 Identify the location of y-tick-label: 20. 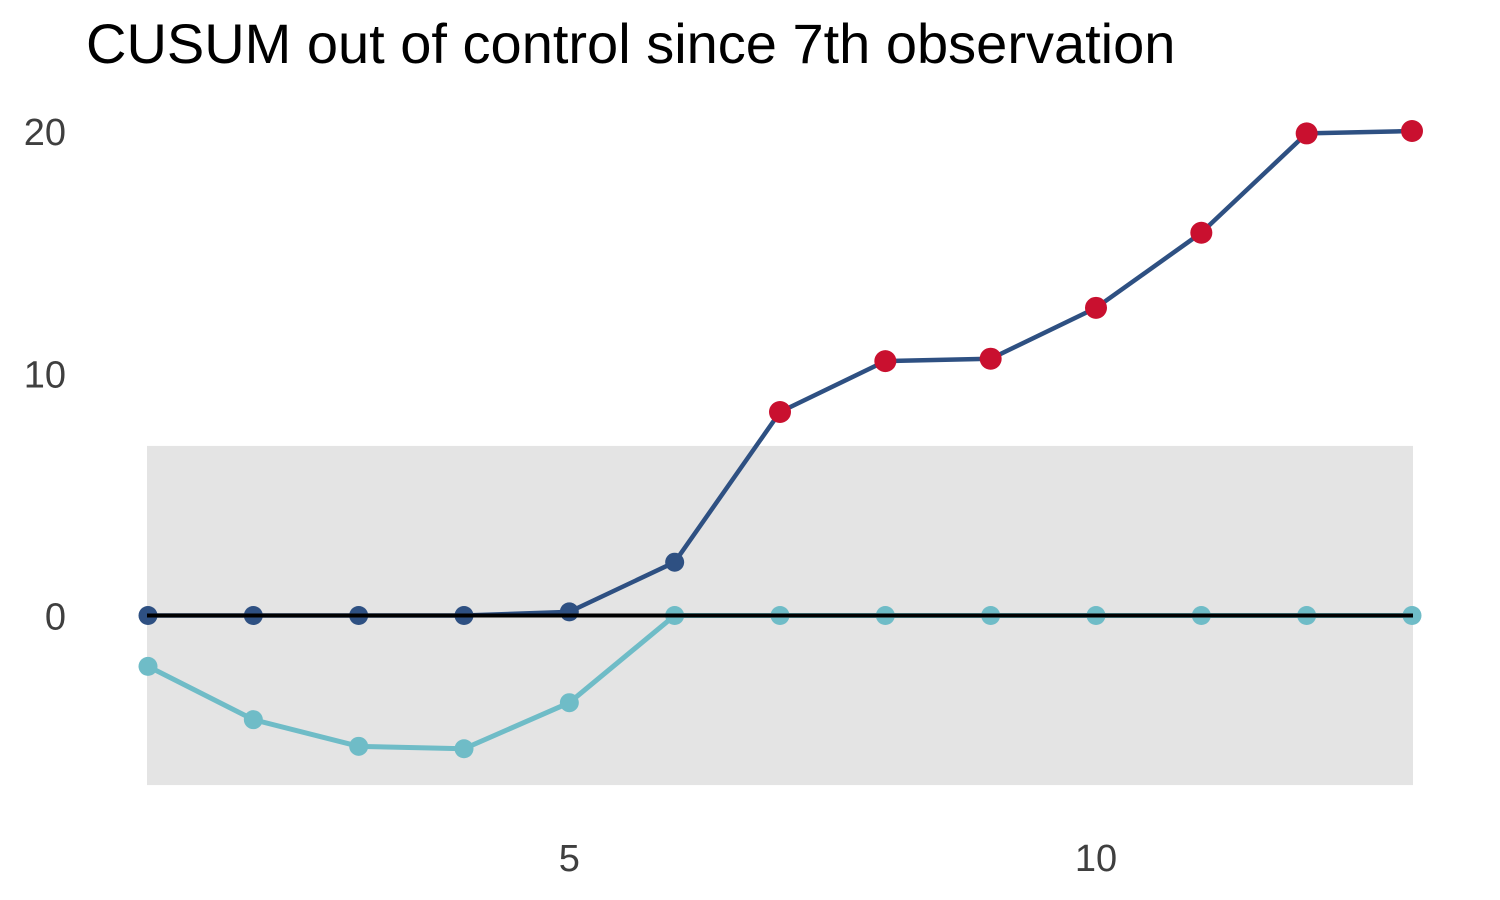
(45, 133).